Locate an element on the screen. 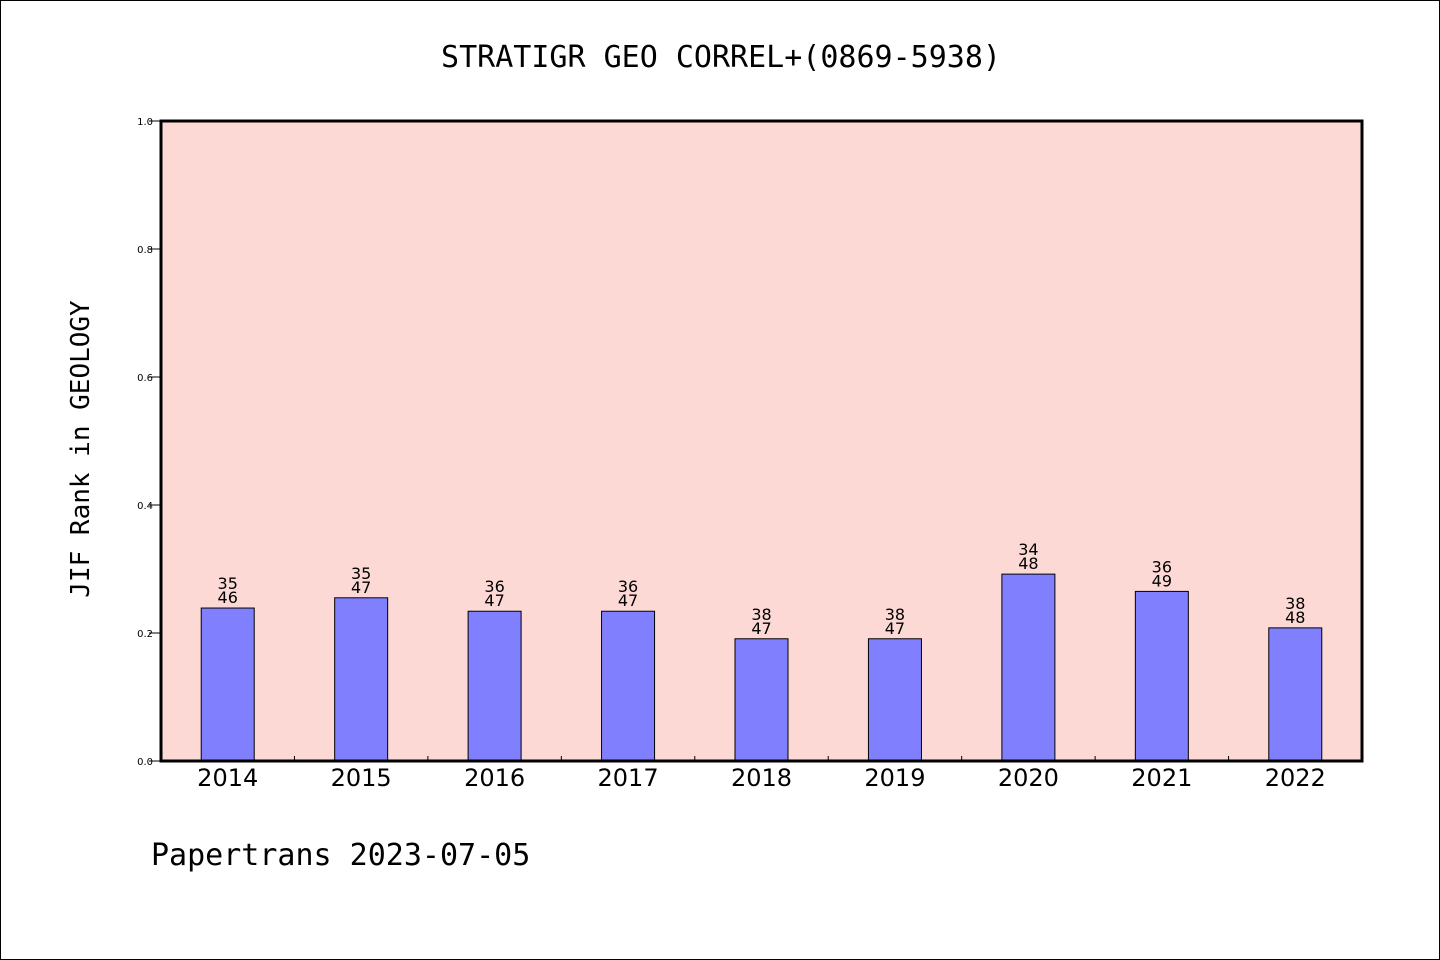 The height and width of the screenshot is (960, 1440). y-axis-label: JIF Rank in GEOLOGY is located at coordinates (81, 449).